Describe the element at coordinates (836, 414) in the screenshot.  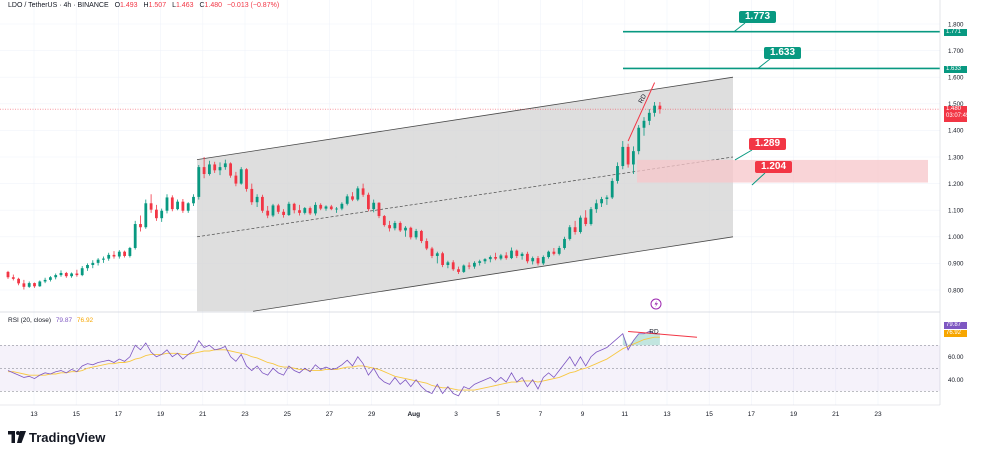
I see `time-tick: 21` at that location.